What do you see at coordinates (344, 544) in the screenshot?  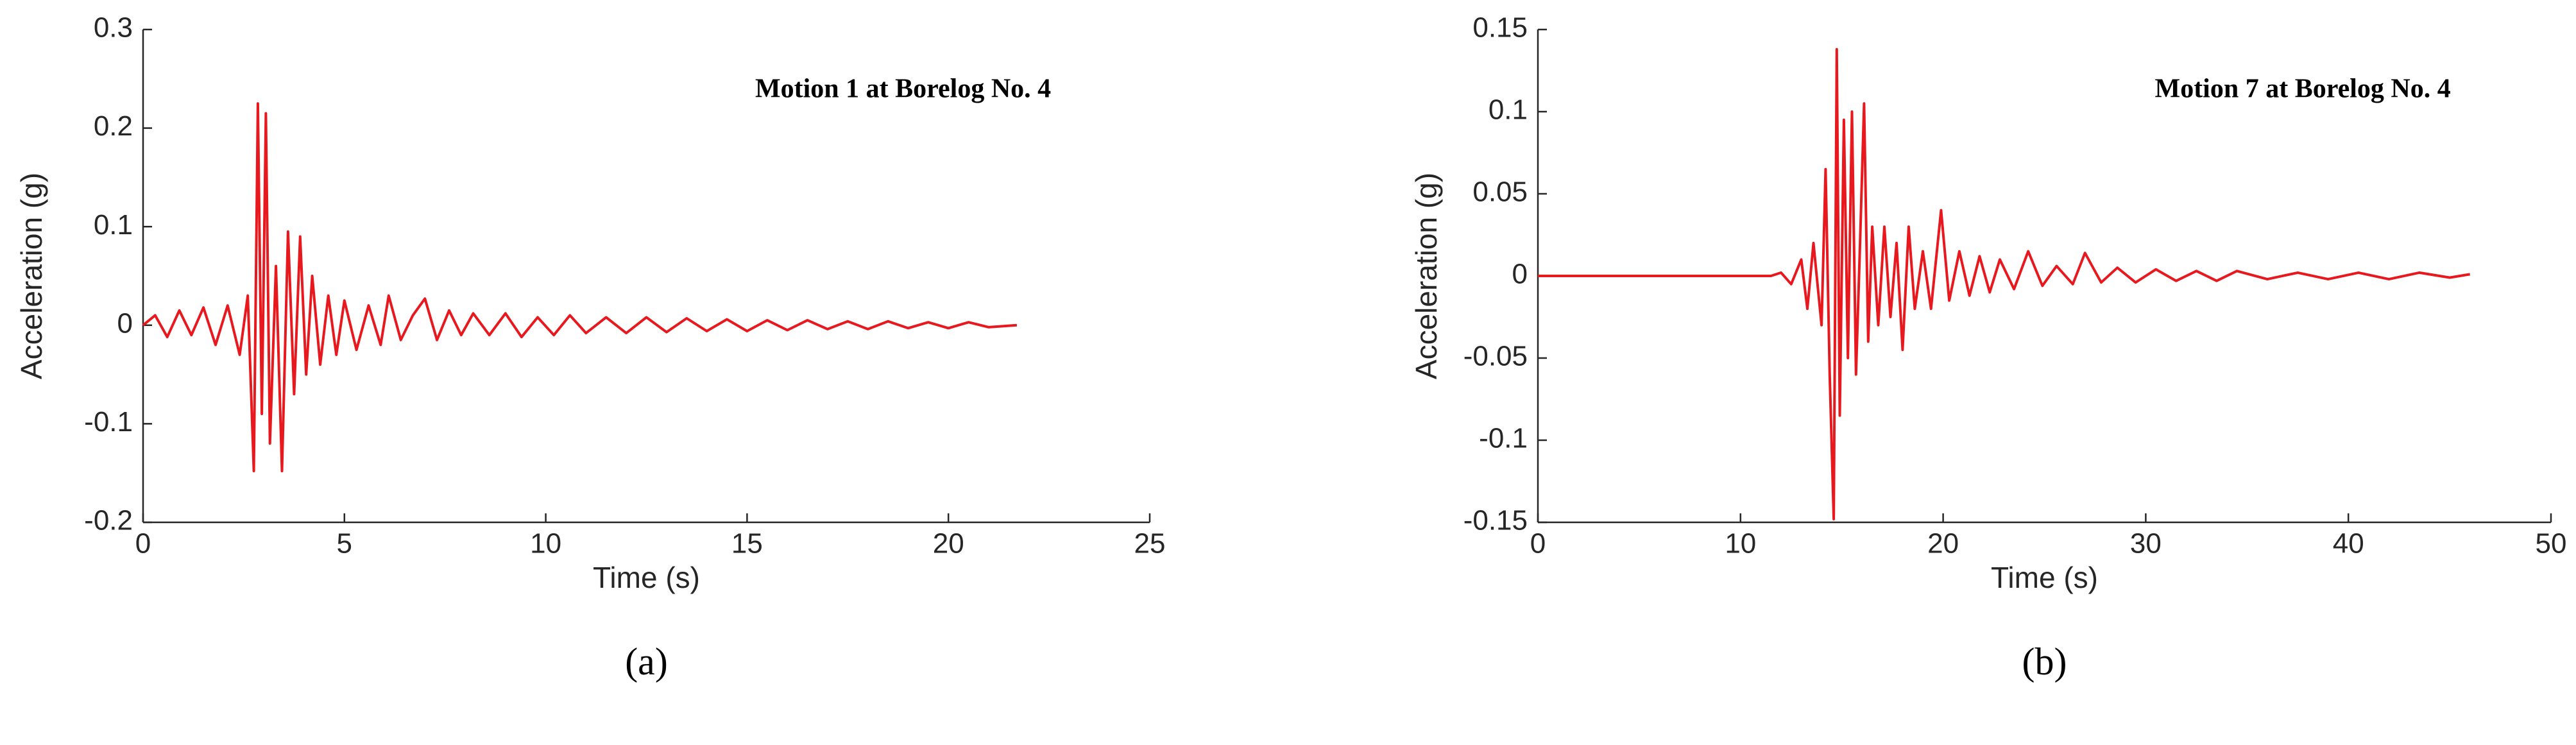 I see `x-tick-label: 5` at bounding box center [344, 544].